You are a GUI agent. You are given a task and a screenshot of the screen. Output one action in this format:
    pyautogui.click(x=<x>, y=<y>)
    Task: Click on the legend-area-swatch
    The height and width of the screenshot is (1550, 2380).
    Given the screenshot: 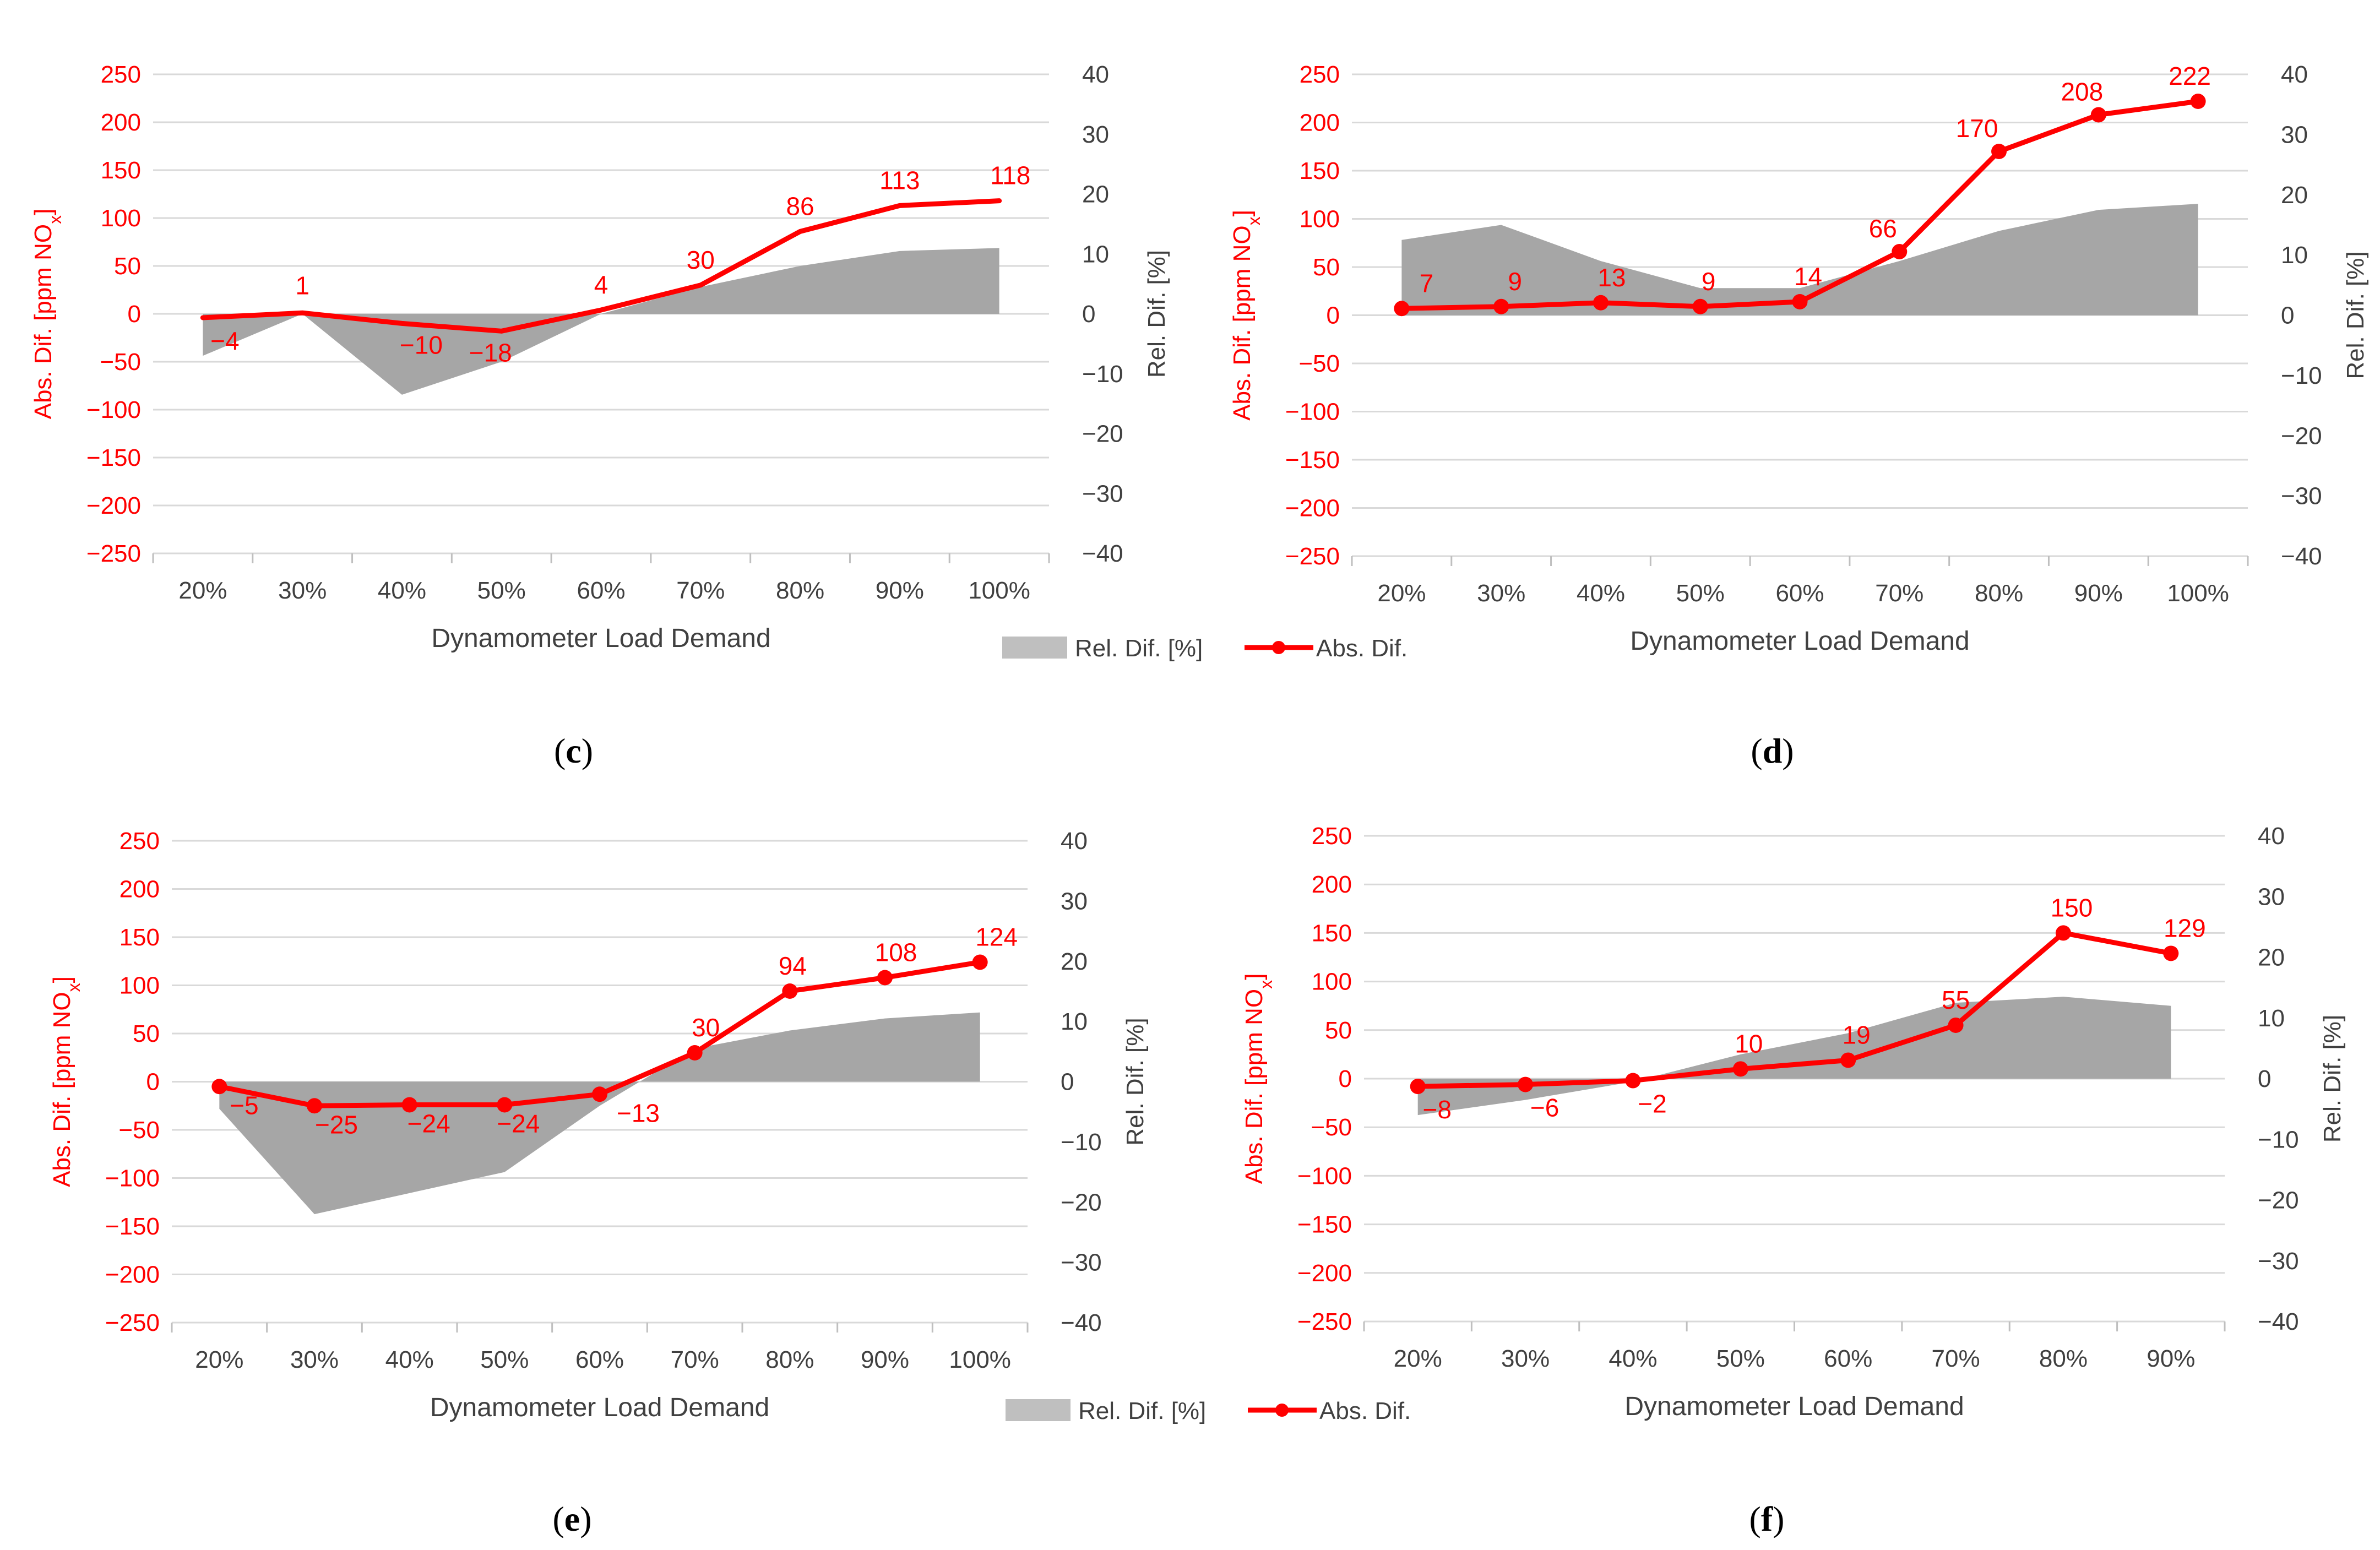 What is the action you would take?
    pyautogui.click(x=1034, y=648)
    